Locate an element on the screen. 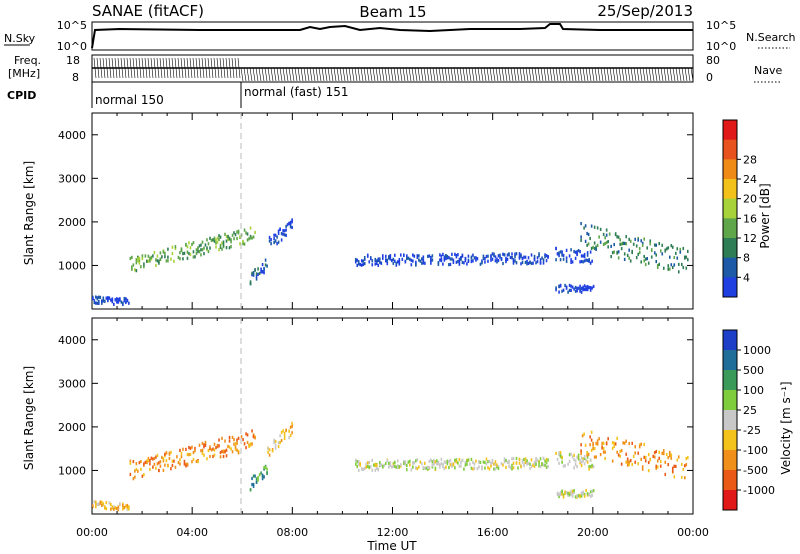 The width and height of the screenshot is (800, 554). date-title: 25/Sep/2013 is located at coordinates (645, 11).